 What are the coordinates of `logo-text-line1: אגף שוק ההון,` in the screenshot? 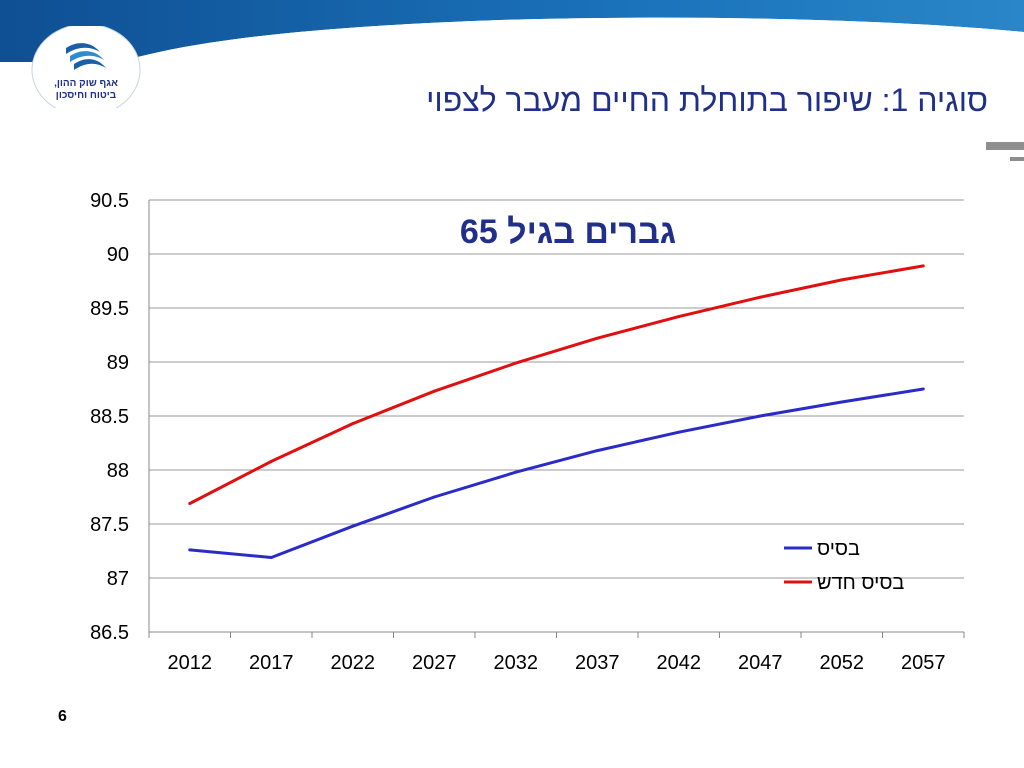 It's located at (86, 83).